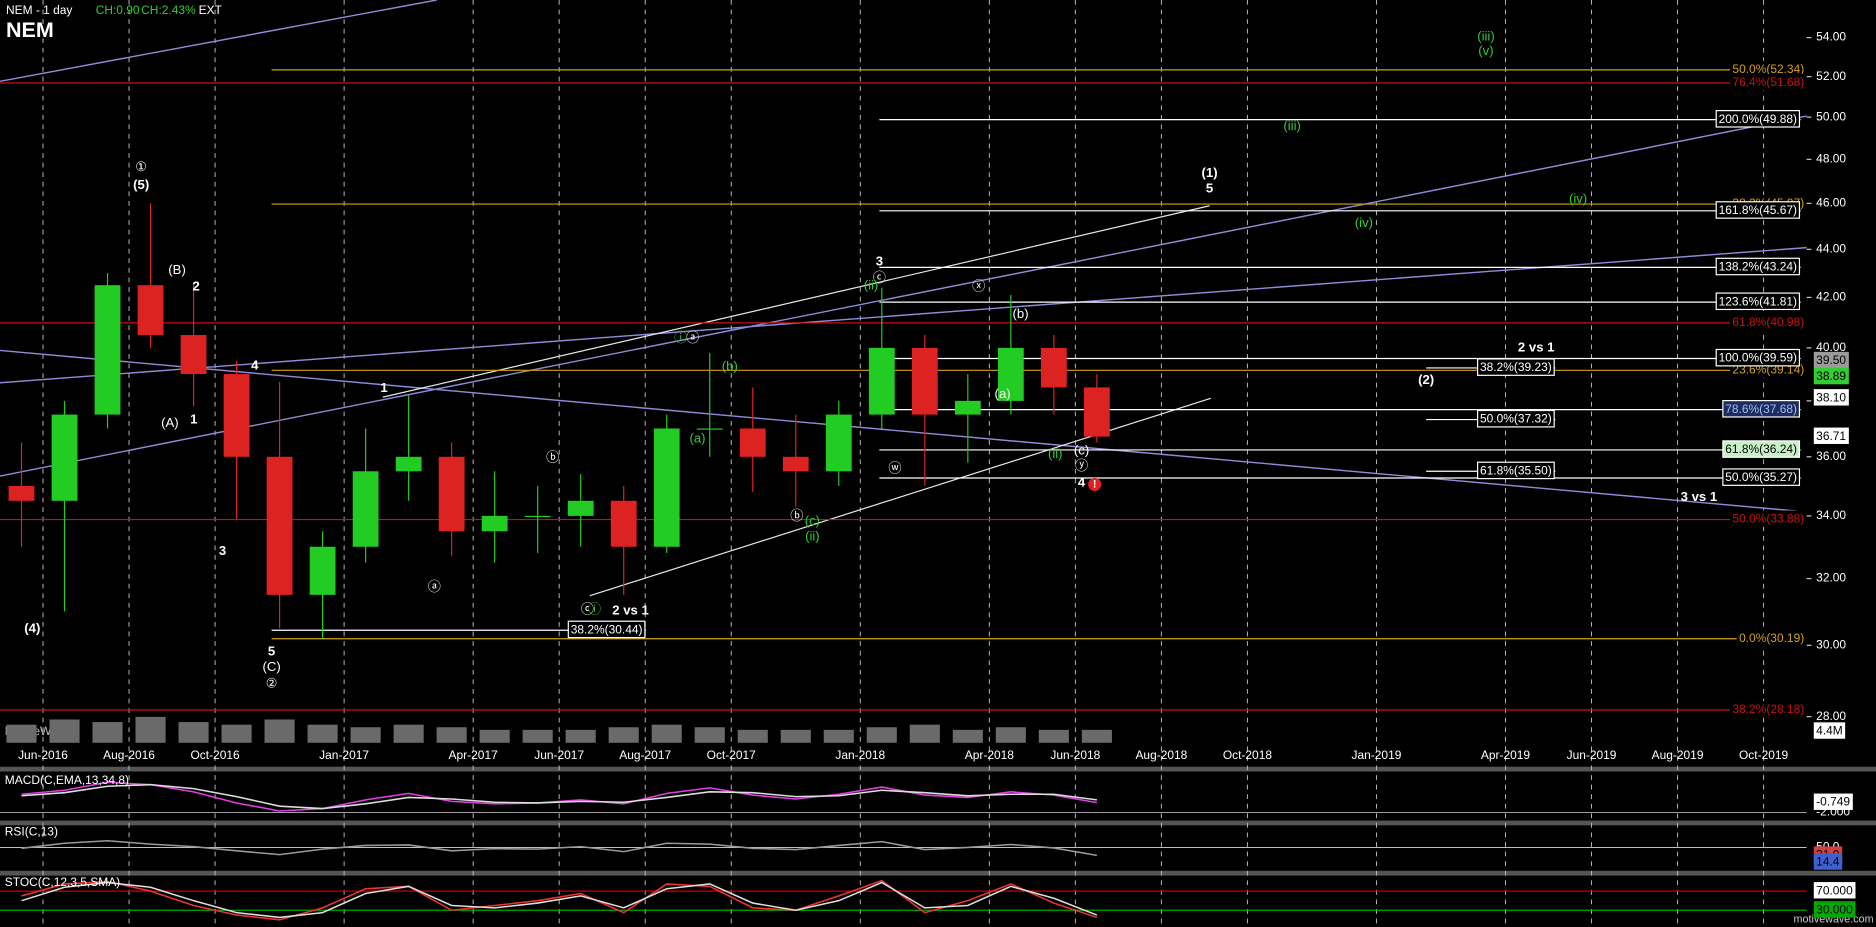  I want to click on indicator-line, so click(559, 900).